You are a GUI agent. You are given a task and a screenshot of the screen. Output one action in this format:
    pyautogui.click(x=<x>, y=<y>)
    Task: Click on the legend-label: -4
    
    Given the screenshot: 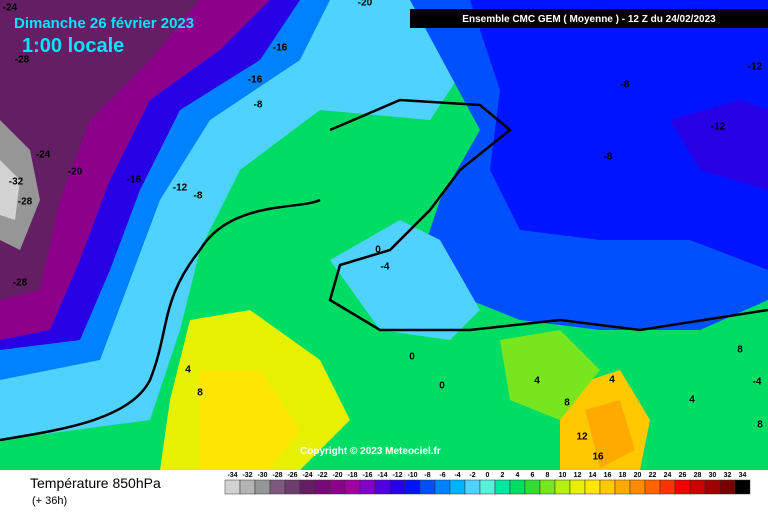 What is the action you would take?
    pyautogui.click(x=457, y=475)
    